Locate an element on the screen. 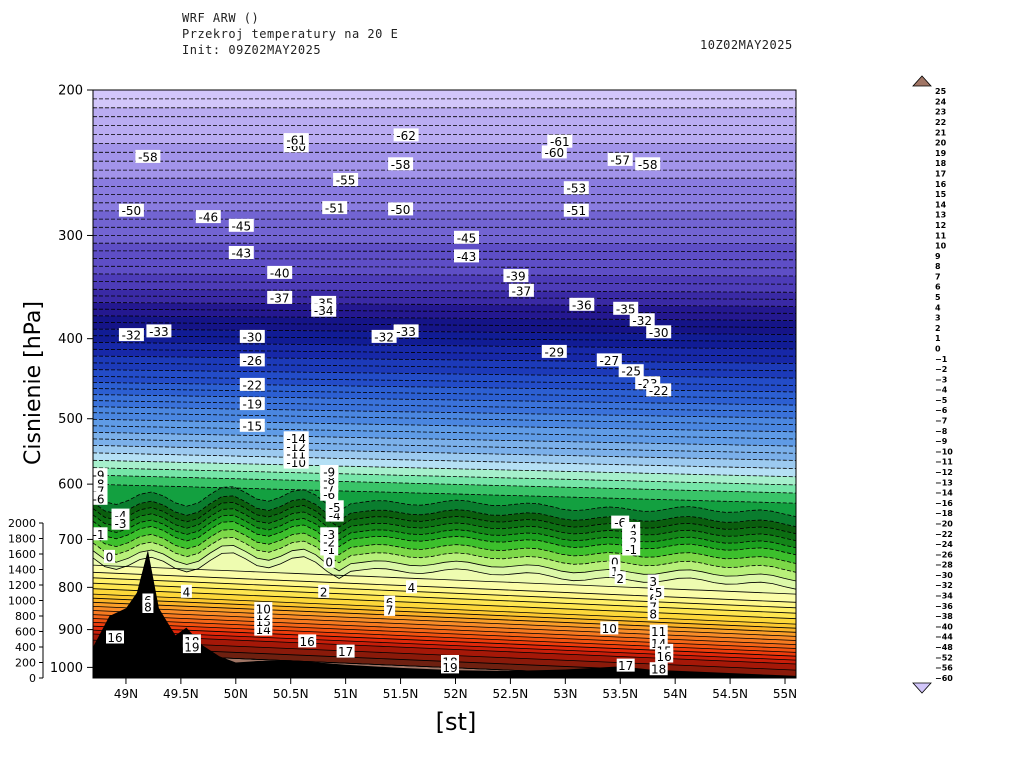  colorbar-label: 9 is located at coordinates (938, 256).